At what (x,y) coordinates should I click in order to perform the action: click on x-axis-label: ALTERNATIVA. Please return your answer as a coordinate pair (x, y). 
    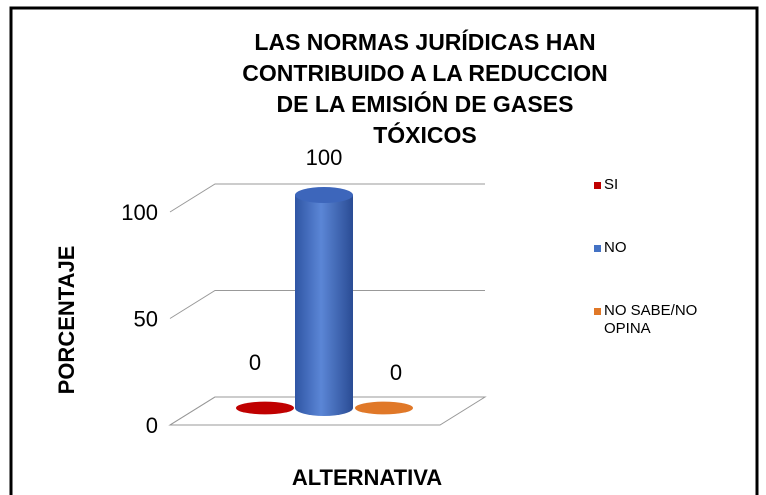
    Looking at the image, I should click on (367, 477).